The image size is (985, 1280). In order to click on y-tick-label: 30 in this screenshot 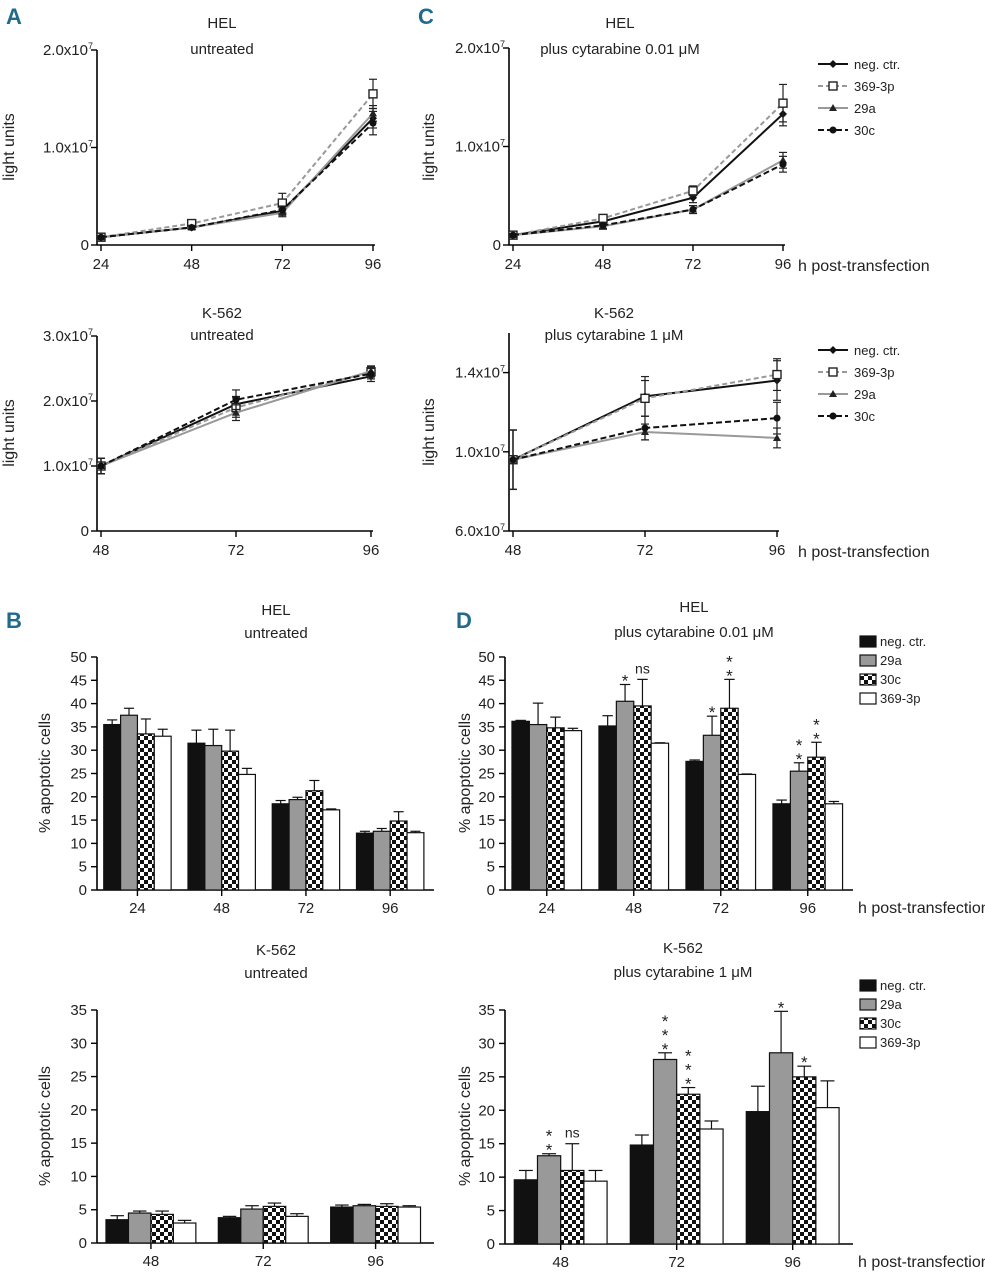, I will do `click(486, 750)`.